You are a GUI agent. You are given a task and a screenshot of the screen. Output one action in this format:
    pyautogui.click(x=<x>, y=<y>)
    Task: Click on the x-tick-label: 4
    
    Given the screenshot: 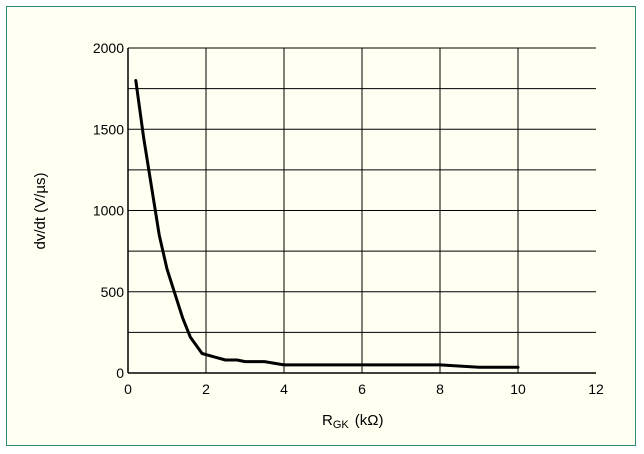 What is the action you would take?
    pyautogui.click(x=284, y=389)
    